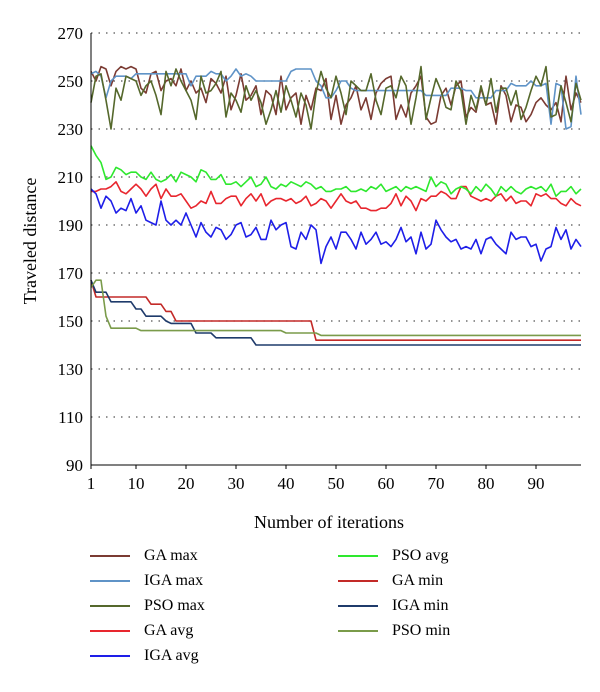 The image size is (600, 692). I want to click on y-tick-label: 210, so click(71, 177).